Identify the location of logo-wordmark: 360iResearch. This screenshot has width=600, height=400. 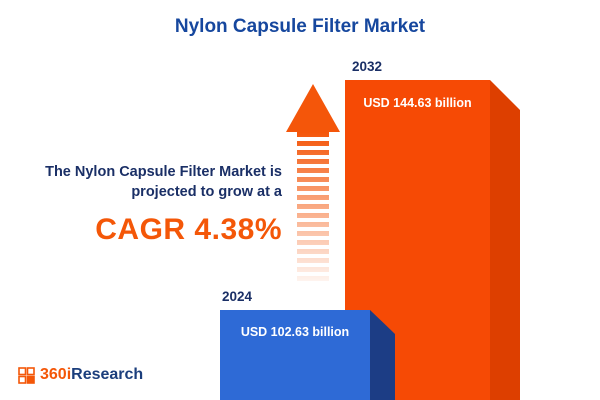
(91, 375).